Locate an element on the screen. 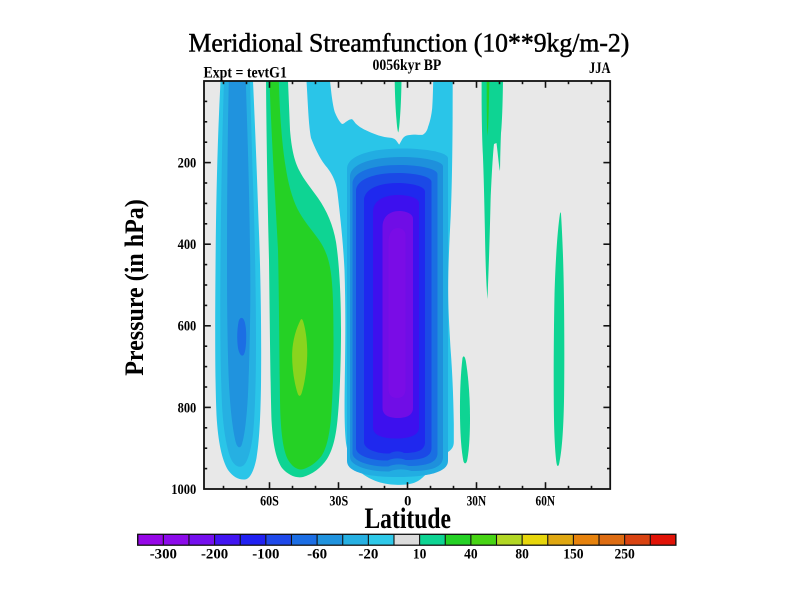 The image size is (800, 605). svg-text: 30N is located at coordinates (477, 501).